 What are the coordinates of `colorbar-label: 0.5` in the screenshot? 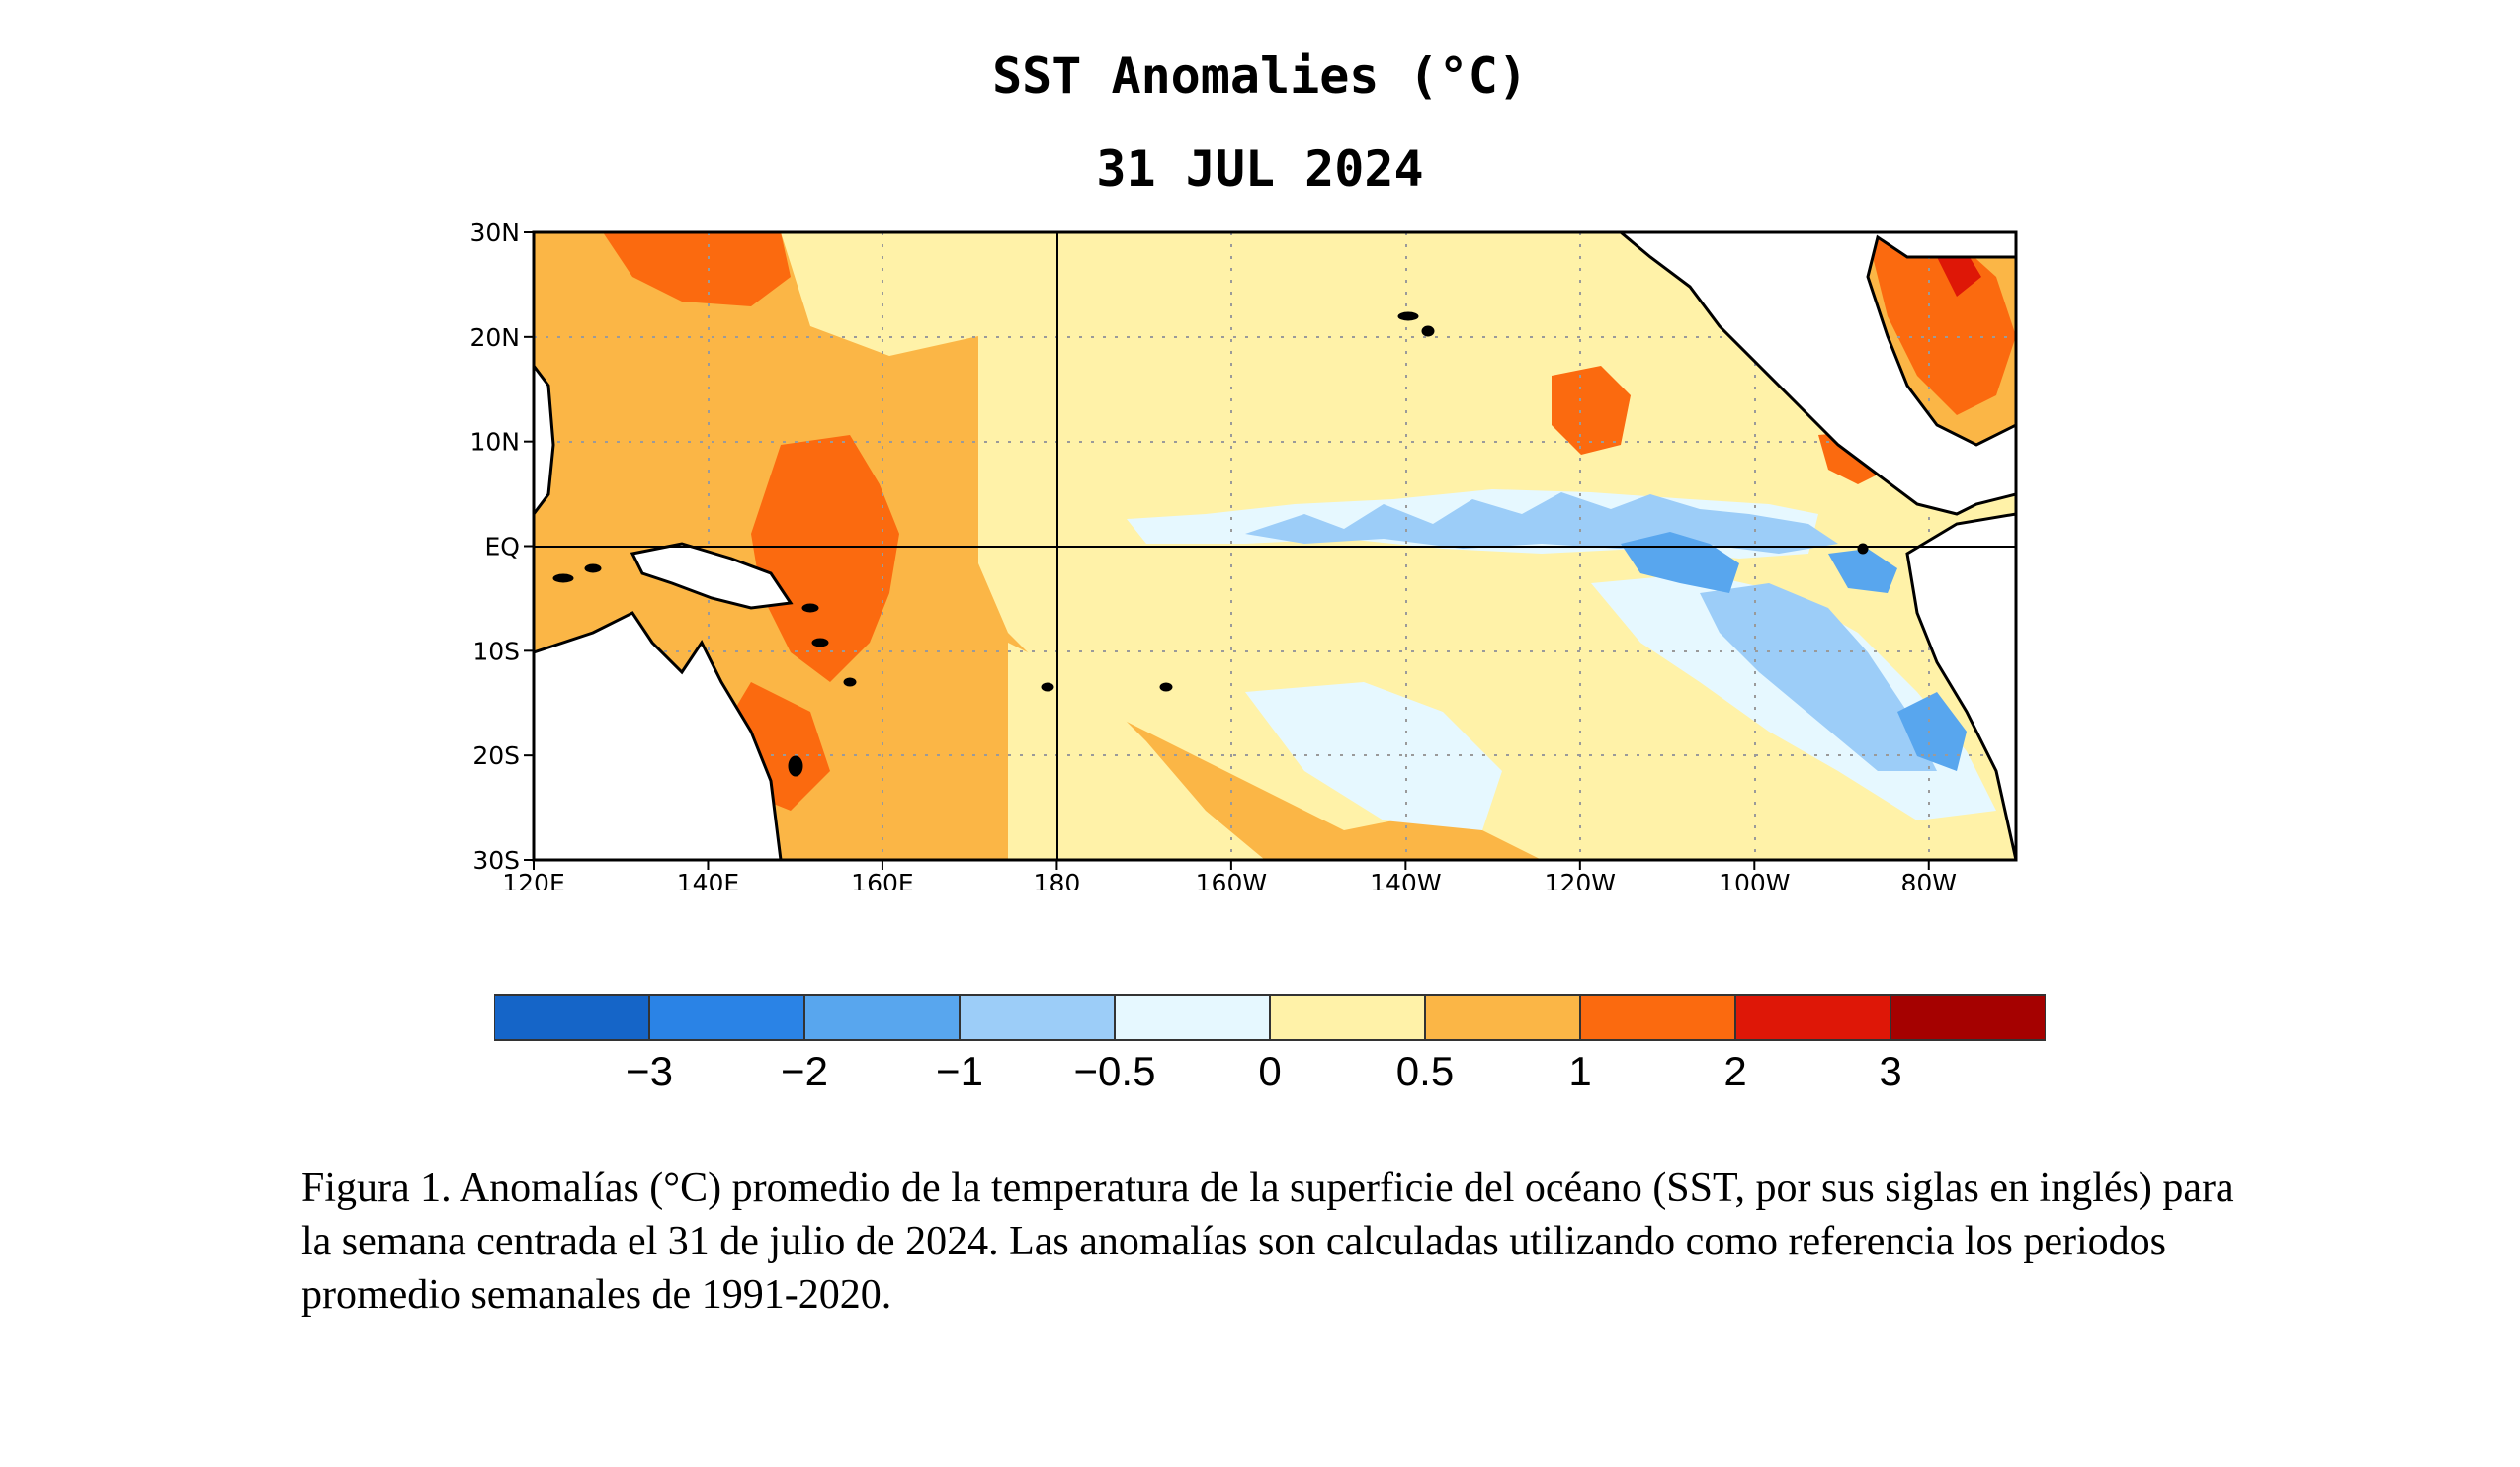 It's located at (1425, 1071).